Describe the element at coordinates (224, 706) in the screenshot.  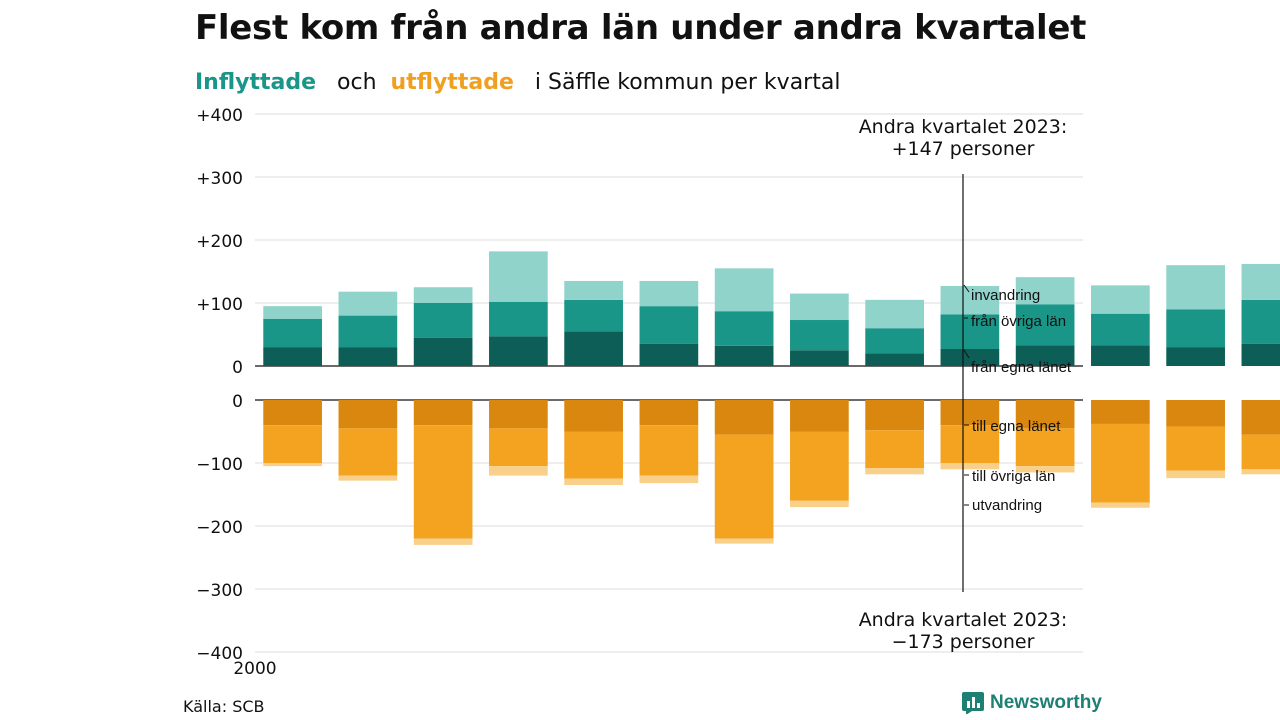
I see `source-note: Källa: SCB` at that location.